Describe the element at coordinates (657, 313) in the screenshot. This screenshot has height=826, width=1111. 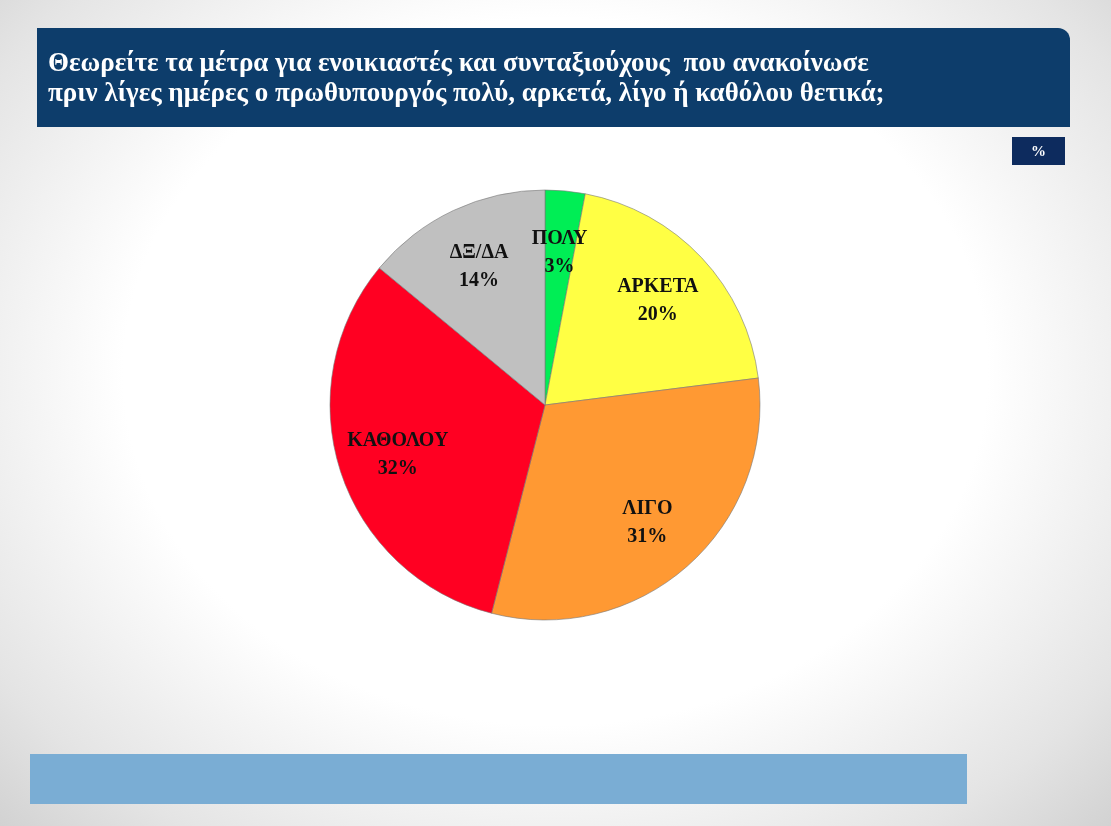
I see `data-label: 20%` at that location.